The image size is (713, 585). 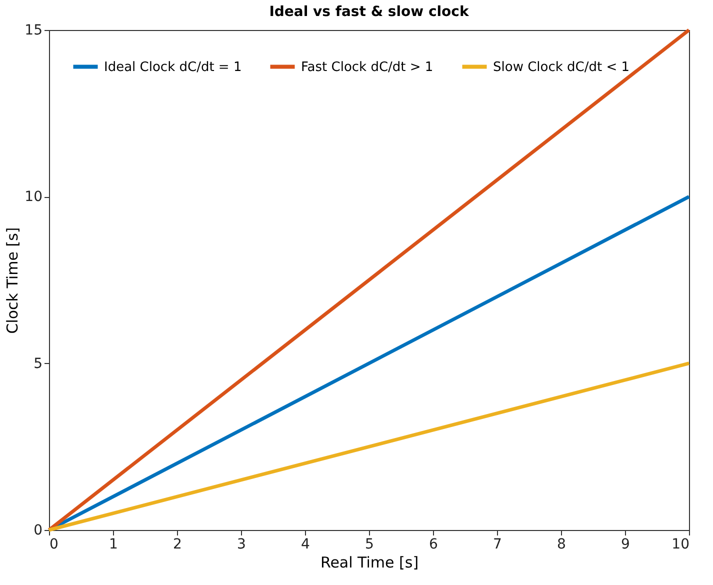 What do you see at coordinates (625, 544) in the screenshot?
I see `x-tick-label: 9` at bounding box center [625, 544].